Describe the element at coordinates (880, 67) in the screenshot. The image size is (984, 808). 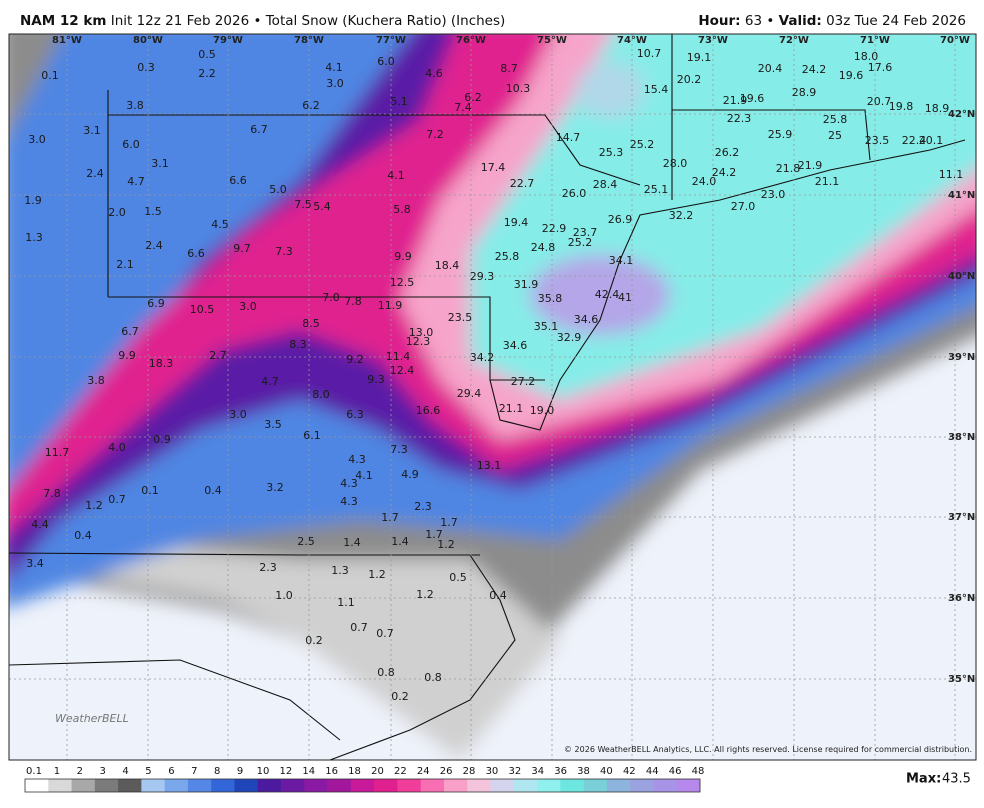
I see `snow-label: 17.6` at that location.